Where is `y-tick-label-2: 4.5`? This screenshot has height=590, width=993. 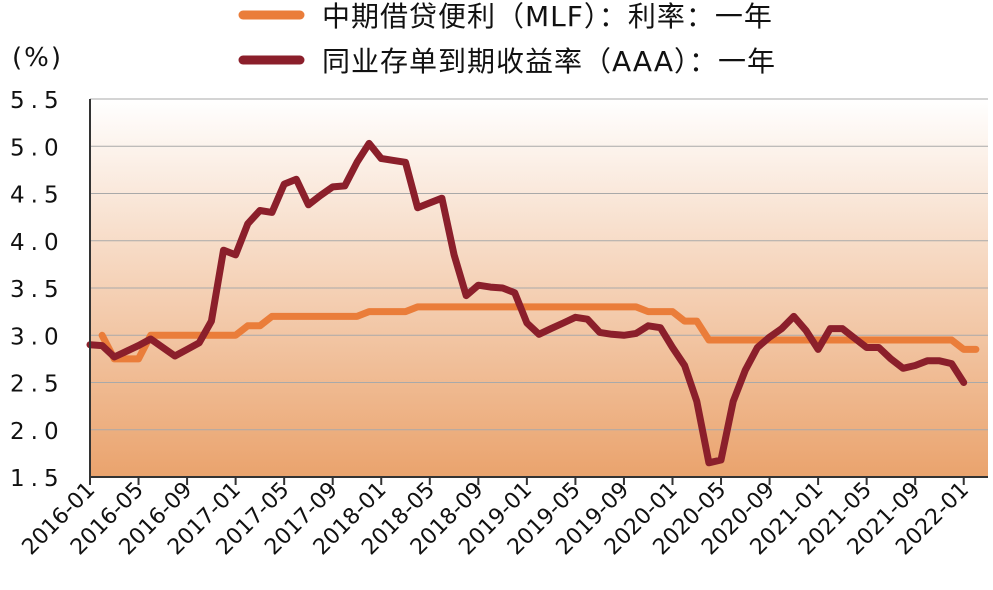
y-tick-label-2: 4.5 is located at coordinates (37, 196).